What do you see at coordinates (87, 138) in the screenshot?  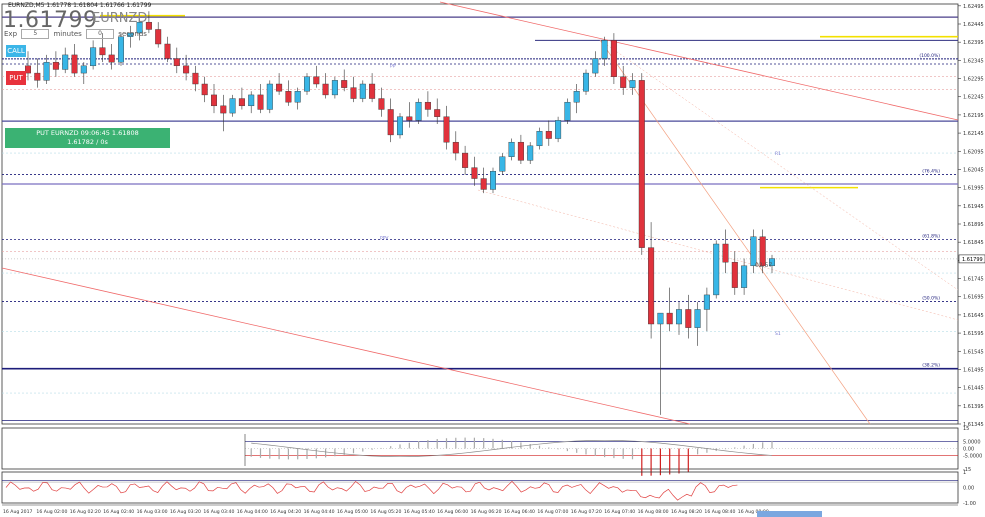 I see `trade-notification: PUT EURNZD 09:06:45 1.61808 1.61782 / 0s` at bounding box center [87, 138].